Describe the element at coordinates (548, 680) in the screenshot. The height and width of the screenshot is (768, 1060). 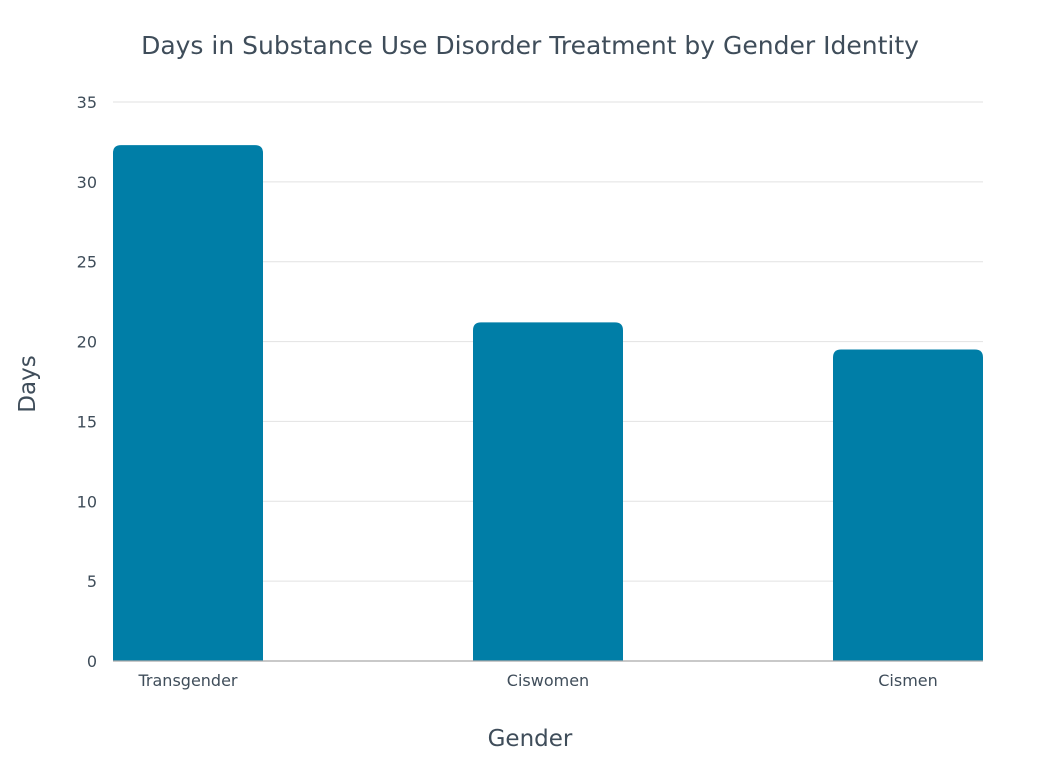
I see `x-tick-label: Ciswomen` at that location.